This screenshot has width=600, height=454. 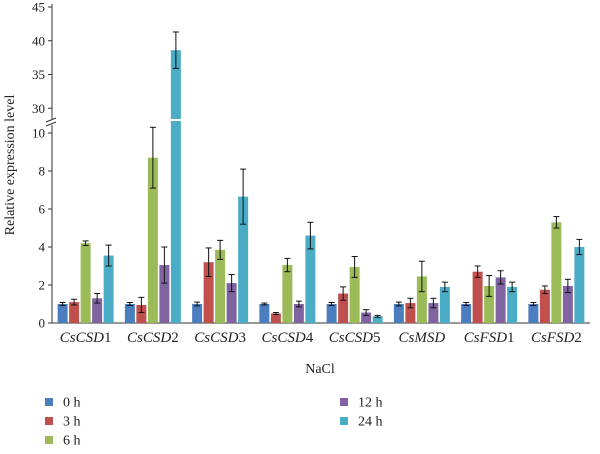 I want to click on bar-CsCSD3-3h, so click(x=208, y=292).